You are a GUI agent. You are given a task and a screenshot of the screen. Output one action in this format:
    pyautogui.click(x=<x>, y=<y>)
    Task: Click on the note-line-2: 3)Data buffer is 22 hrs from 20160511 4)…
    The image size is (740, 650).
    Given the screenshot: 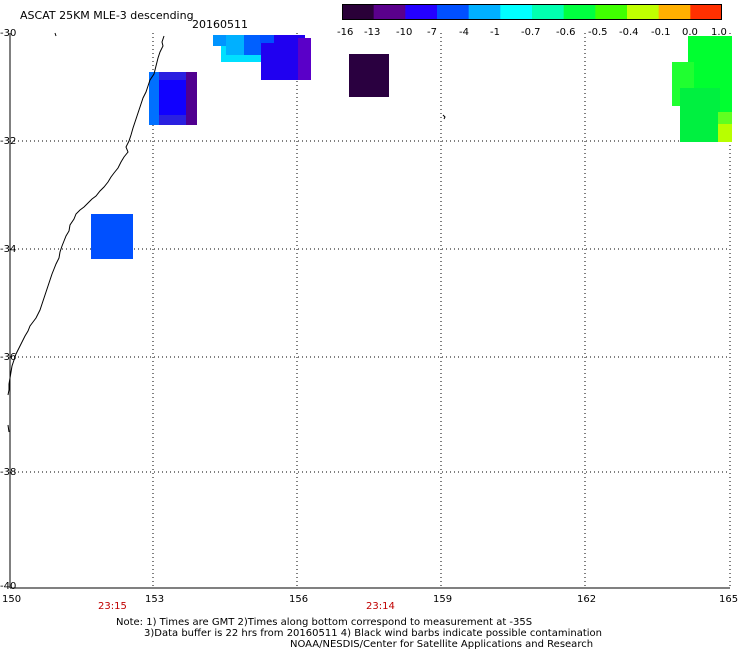 What is the action you would take?
    pyautogui.click(x=373, y=633)
    